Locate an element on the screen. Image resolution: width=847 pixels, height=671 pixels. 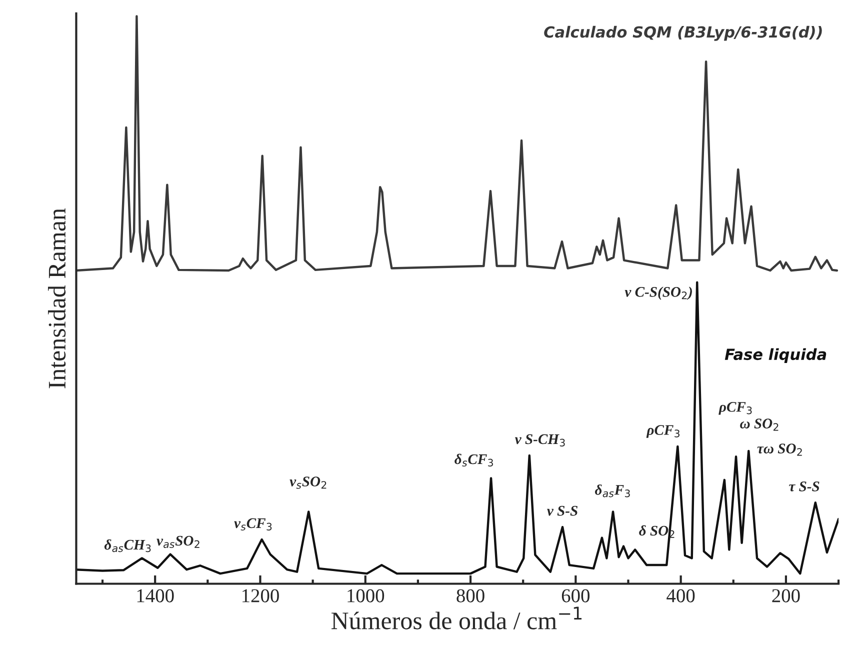
annotation: ν$_{as}$SO$_{2}$ is located at coordinates (178, 542).